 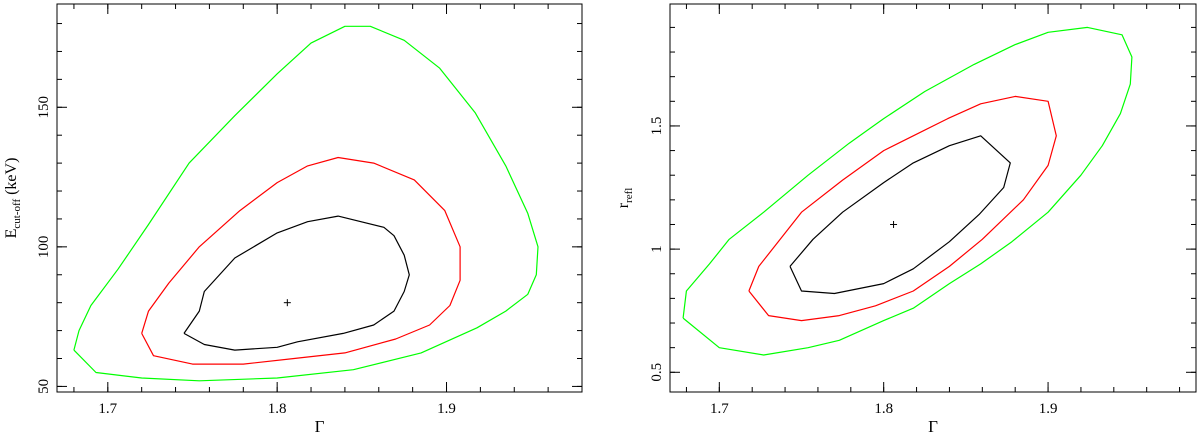 I want to click on y-axis-label: rrefl, so click(x=625, y=198).